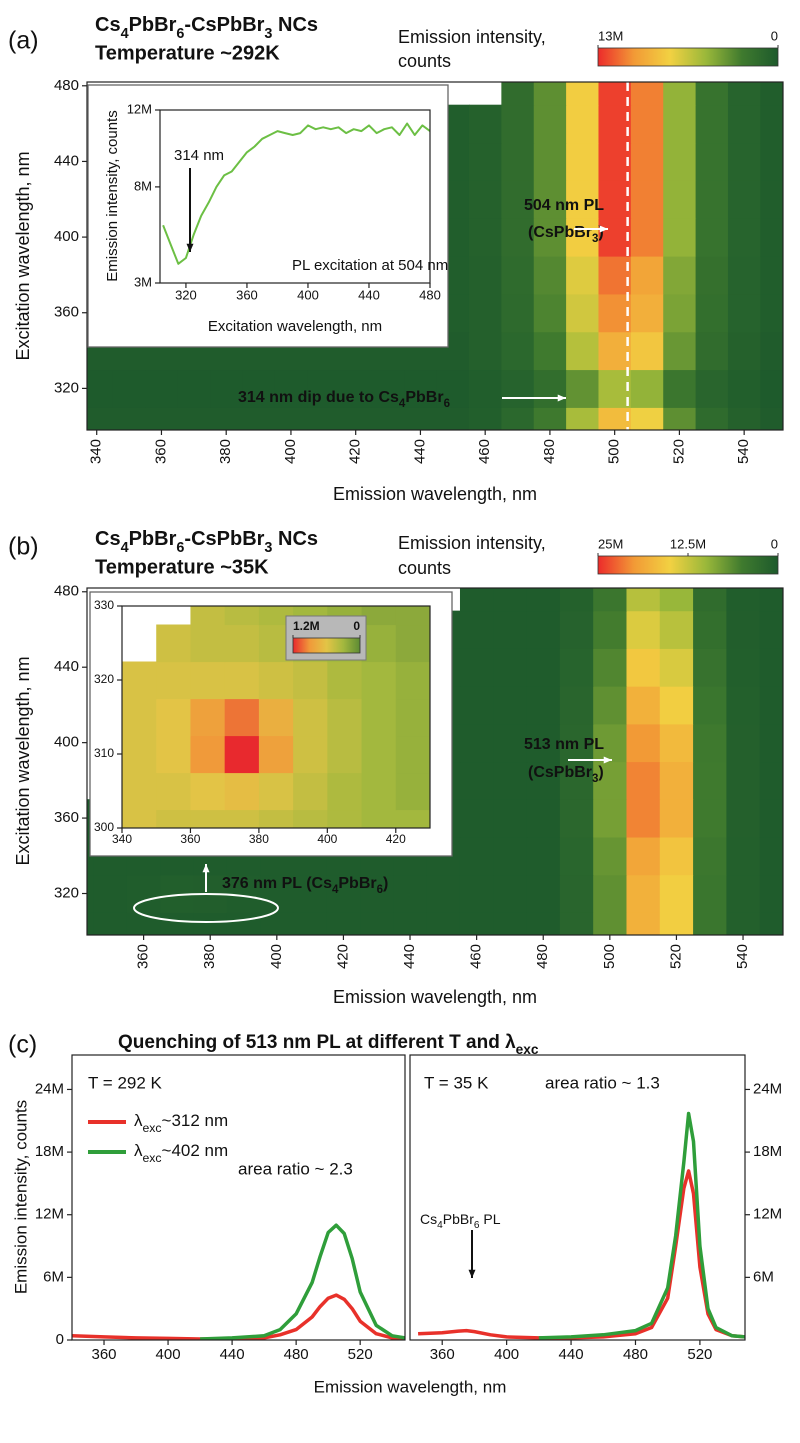  Describe the element at coordinates (742, 956) in the screenshot. I see `x-tick-label: 540` at that location.